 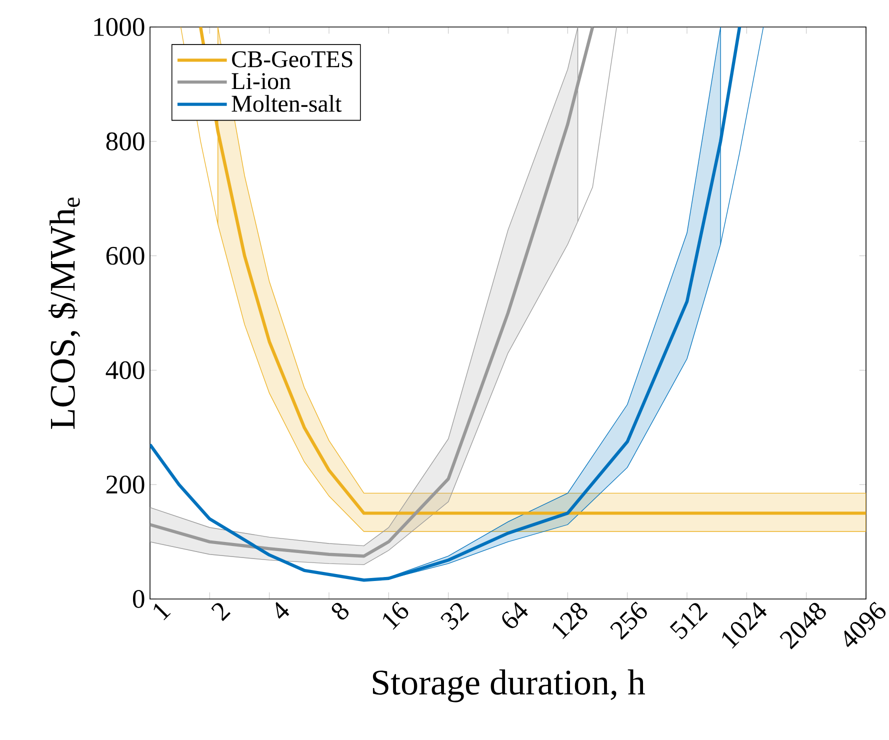 What do you see at coordinates (570, 621) in the screenshot?
I see `x-tick-label: 128` at bounding box center [570, 621].